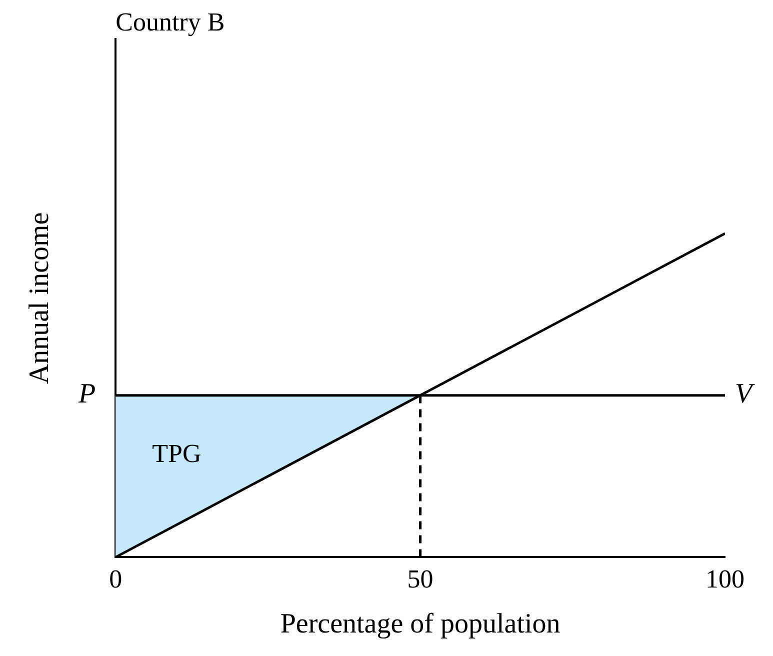 The width and height of the screenshot is (773, 656). Describe the element at coordinates (40, 298) in the screenshot. I see `y-axis-title: Annual income` at that location.